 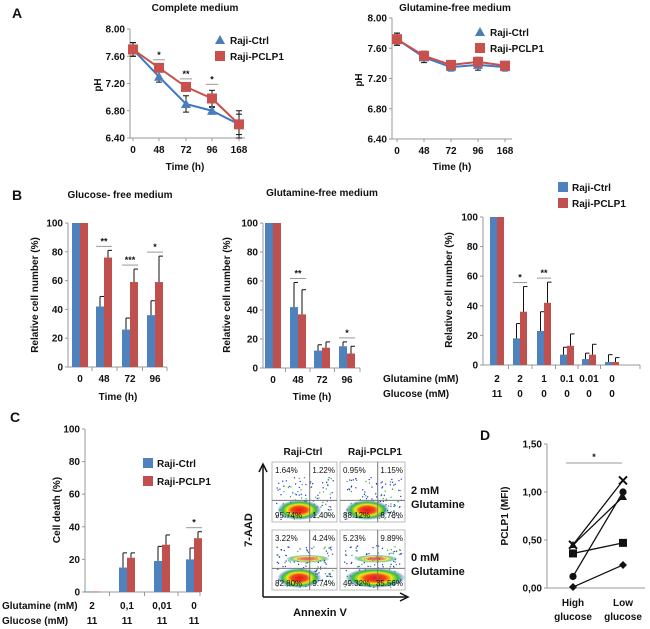 What do you see at coordinates (438, 505) in the screenshot?
I see `flow-row-label: Glutamine` at bounding box center [438, 505].